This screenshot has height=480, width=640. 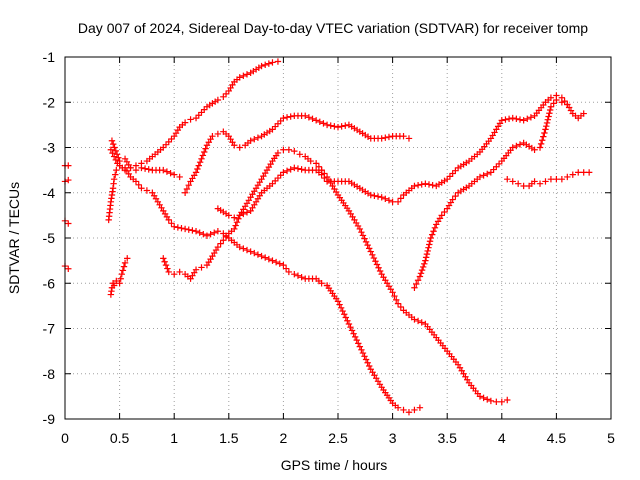 I want to click on x-axis-title: GPS time / hours, so click(x=334, y=465).